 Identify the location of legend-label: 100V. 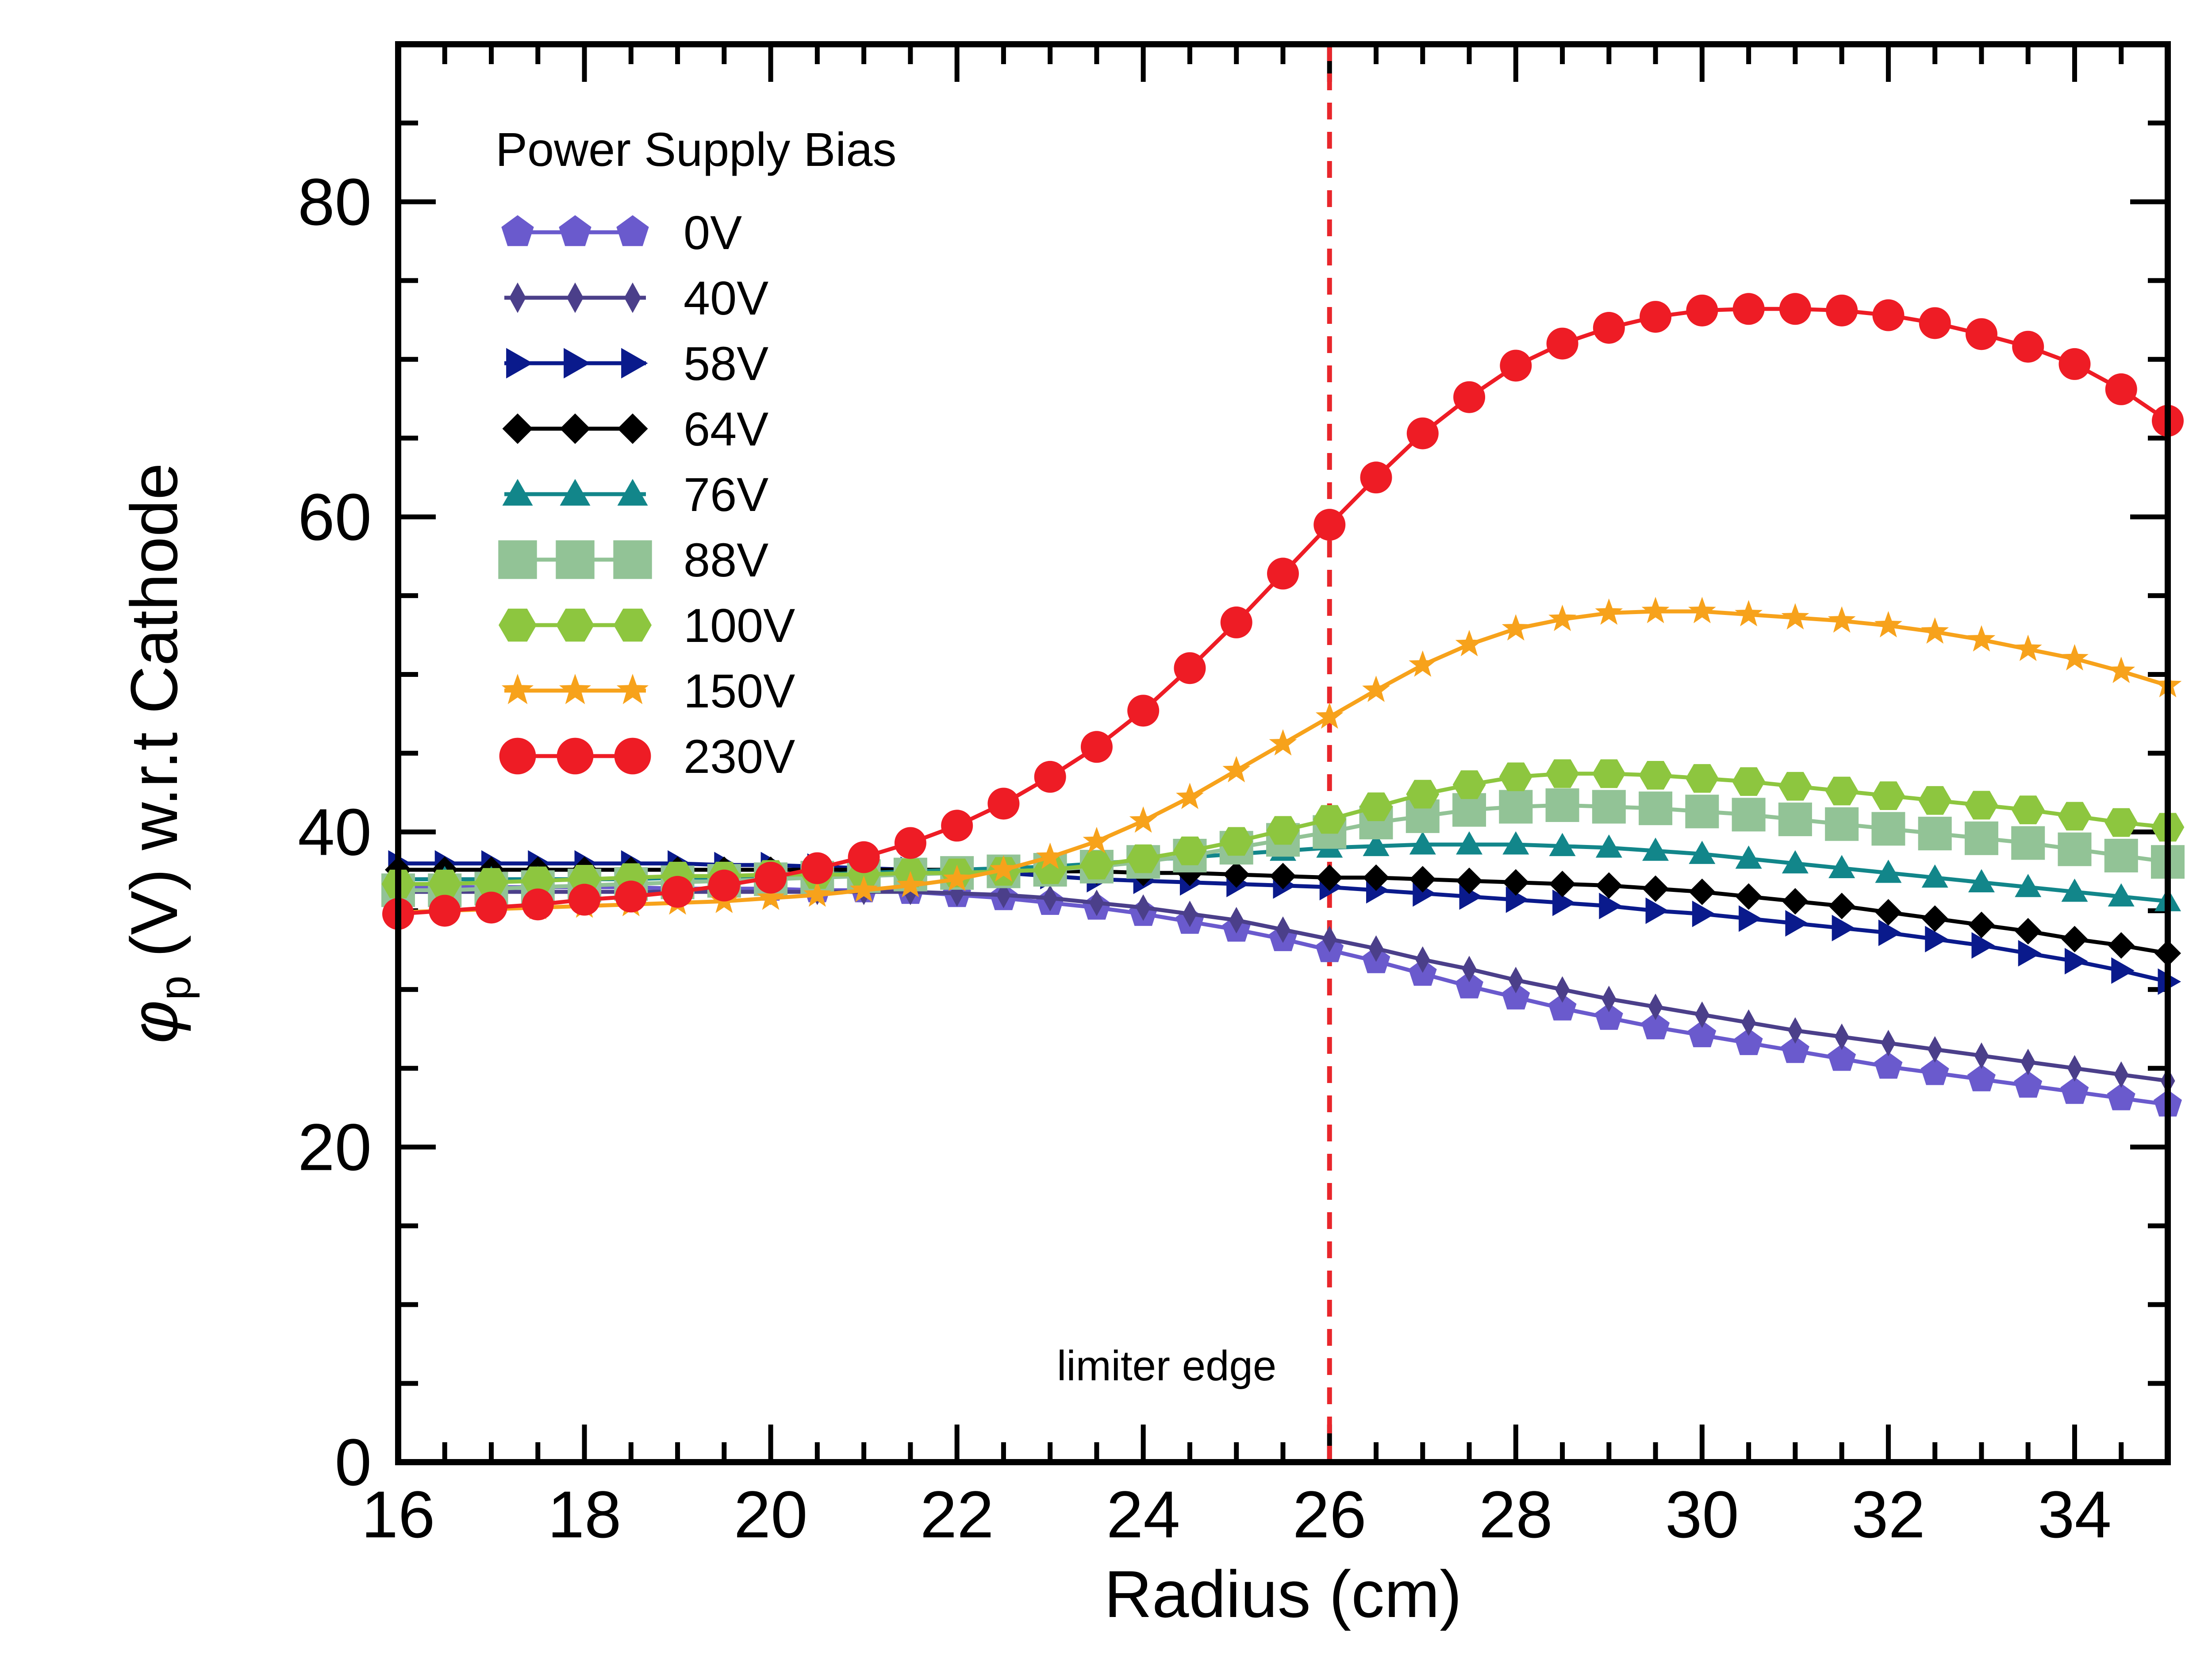
(740, 626).